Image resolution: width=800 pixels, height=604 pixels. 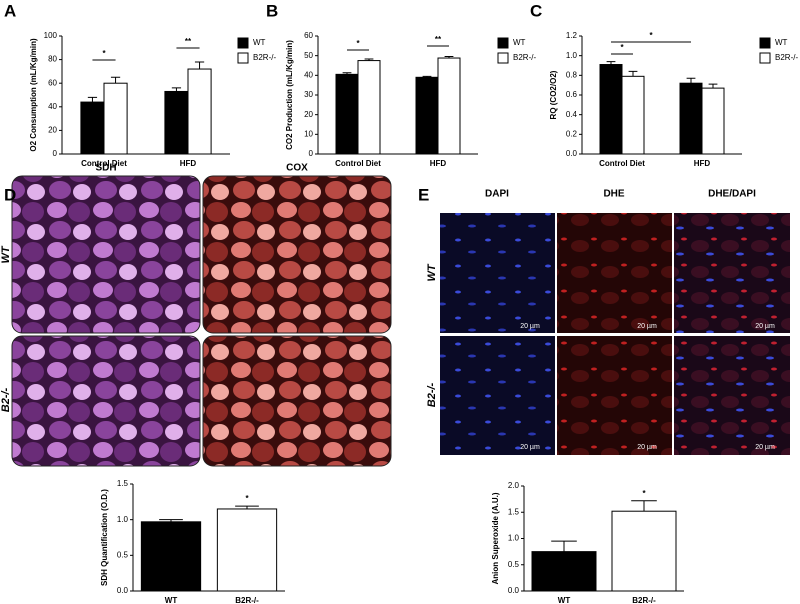 What do you see at coordinates (33, 95) in the screenshot?
I see `y-axis-label: O2 Consumption (mL/Kg/min)` at bounding box center [33, 95].